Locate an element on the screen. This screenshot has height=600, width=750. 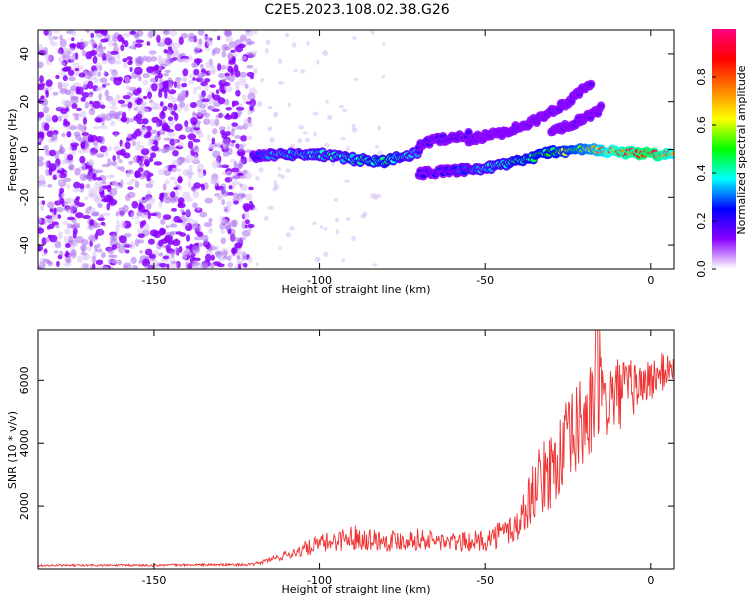
y-tick-label: 6000 is located at coordinates (24, 380).